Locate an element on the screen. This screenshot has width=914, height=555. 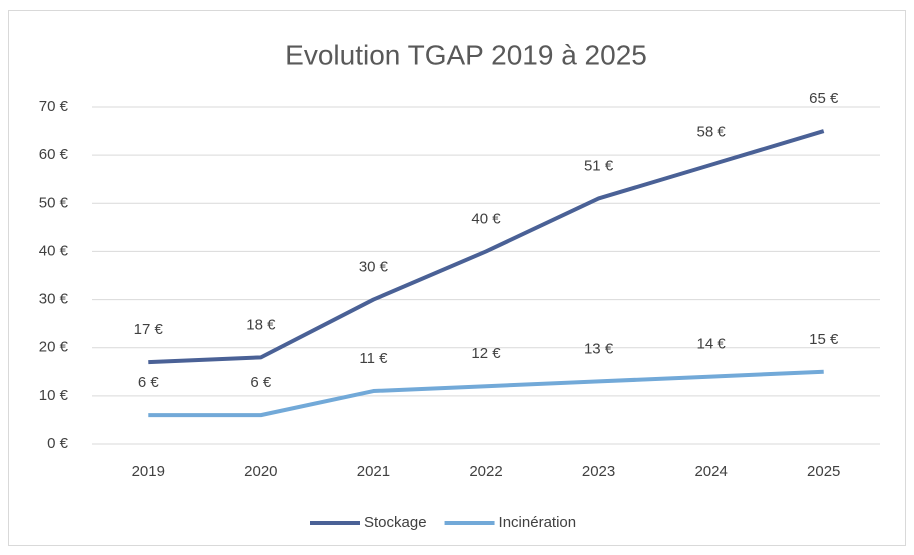
data-label: 65 € is located at coordinates (824, 98).